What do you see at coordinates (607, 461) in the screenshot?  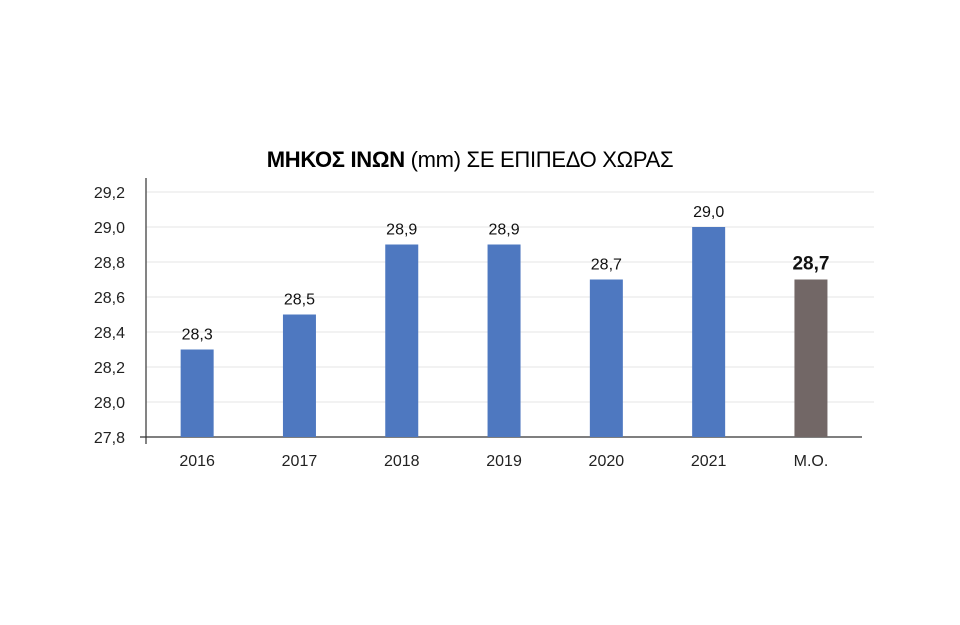 I see `x-tick-label: 2020` at bounding box center [607, 461].